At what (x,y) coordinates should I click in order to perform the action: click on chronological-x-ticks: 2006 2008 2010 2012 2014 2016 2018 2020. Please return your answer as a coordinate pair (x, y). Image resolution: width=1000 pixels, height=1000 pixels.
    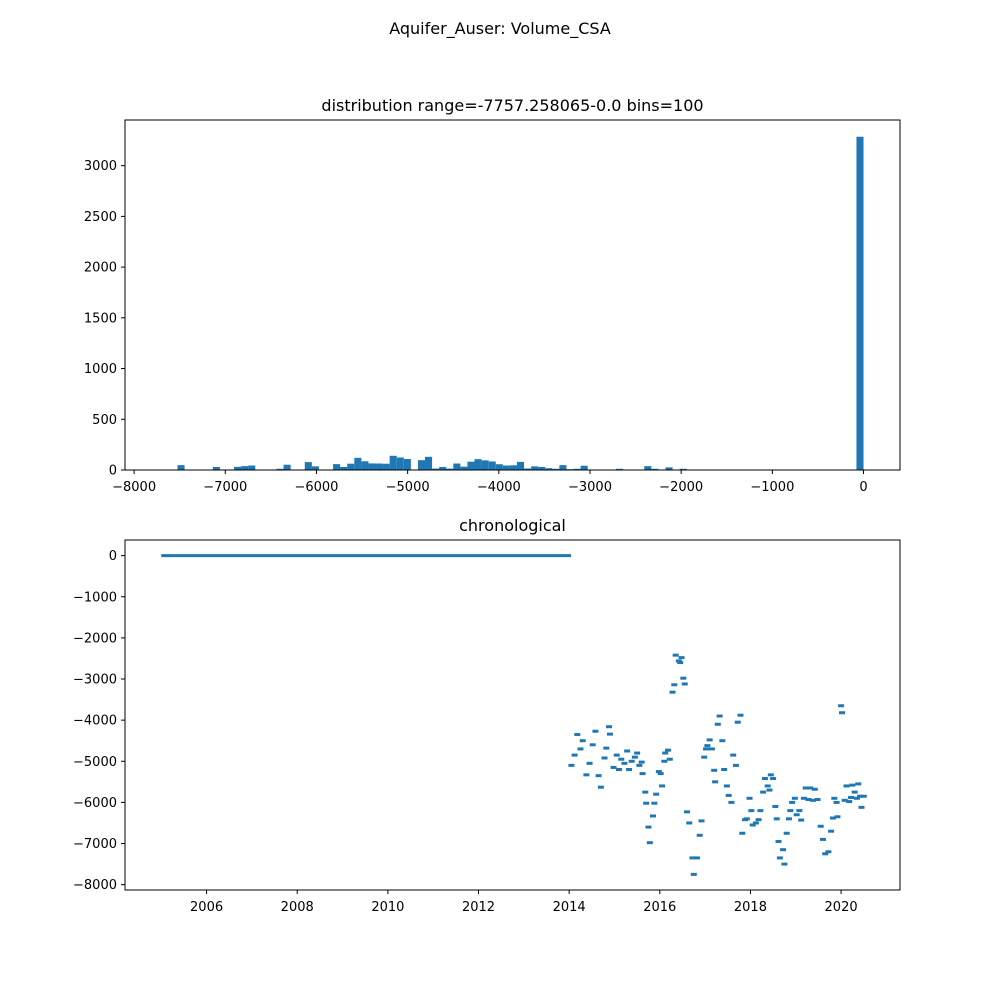
    Looking at the image, I should click on (524, 902).